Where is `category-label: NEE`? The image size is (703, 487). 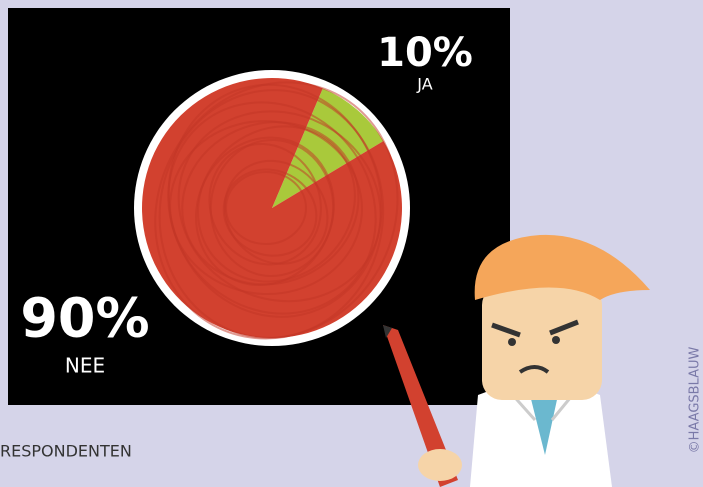 category-label: NEE is located at coordinates (85, 366).